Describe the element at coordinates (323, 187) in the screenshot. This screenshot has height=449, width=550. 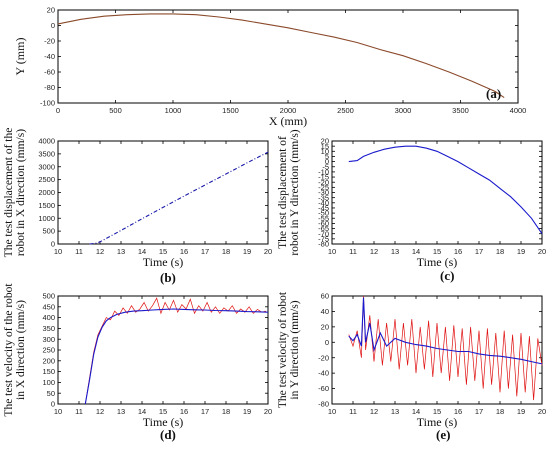
I see `y-tick-label: -25` at that location.